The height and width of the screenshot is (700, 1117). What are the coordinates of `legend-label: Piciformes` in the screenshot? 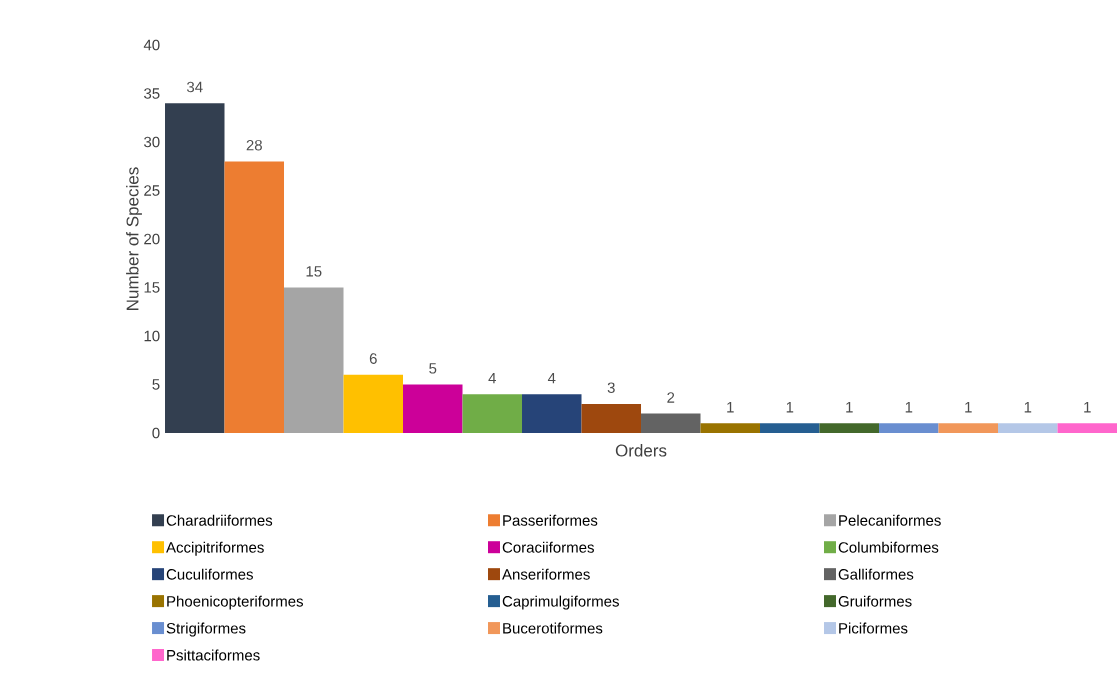 It's located at (873, 628).